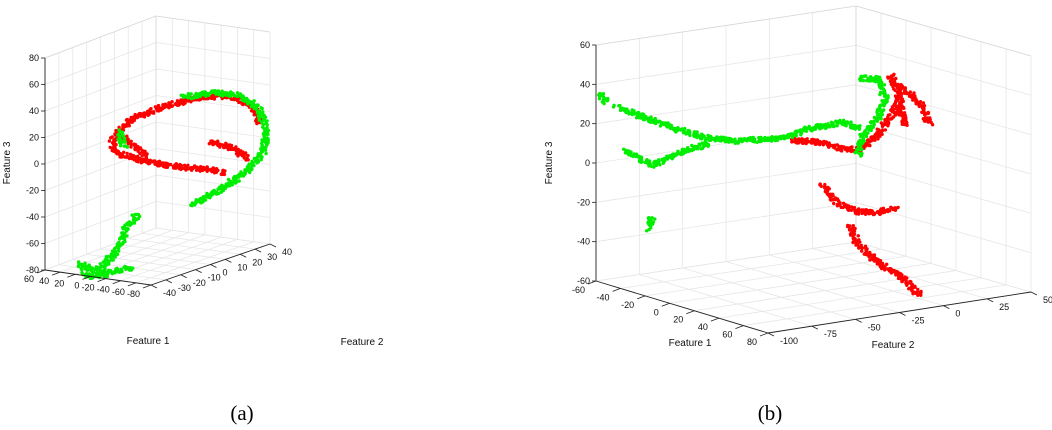 This screenshot has width=1052, height=430. I want to click on z-tick-label: 0, so click(36, 164).